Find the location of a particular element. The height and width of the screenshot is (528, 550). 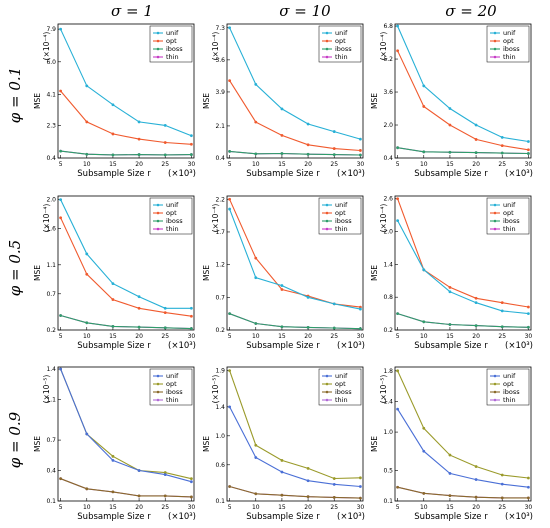

legend-marker-opt is located at coordinates (327, 384).